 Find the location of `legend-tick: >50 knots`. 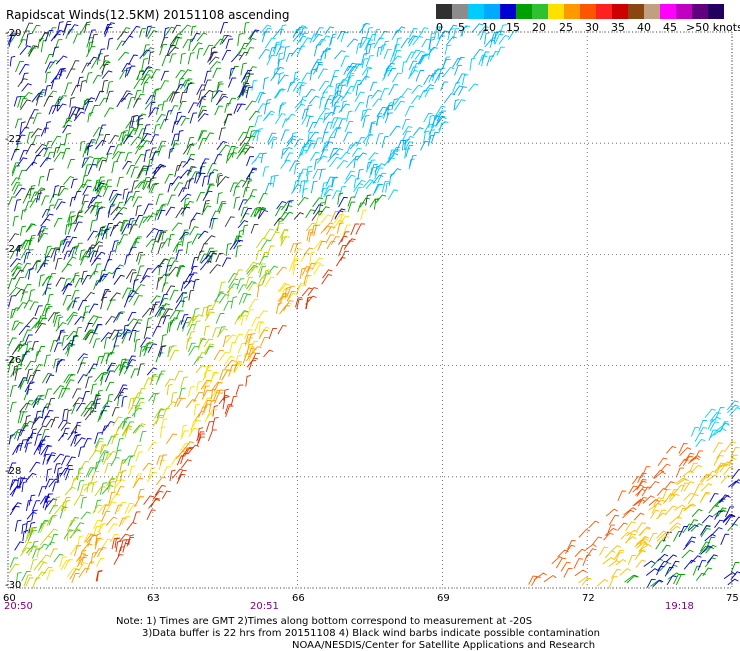

legend-tick: >50 knots is located at coordinates (713, 27).